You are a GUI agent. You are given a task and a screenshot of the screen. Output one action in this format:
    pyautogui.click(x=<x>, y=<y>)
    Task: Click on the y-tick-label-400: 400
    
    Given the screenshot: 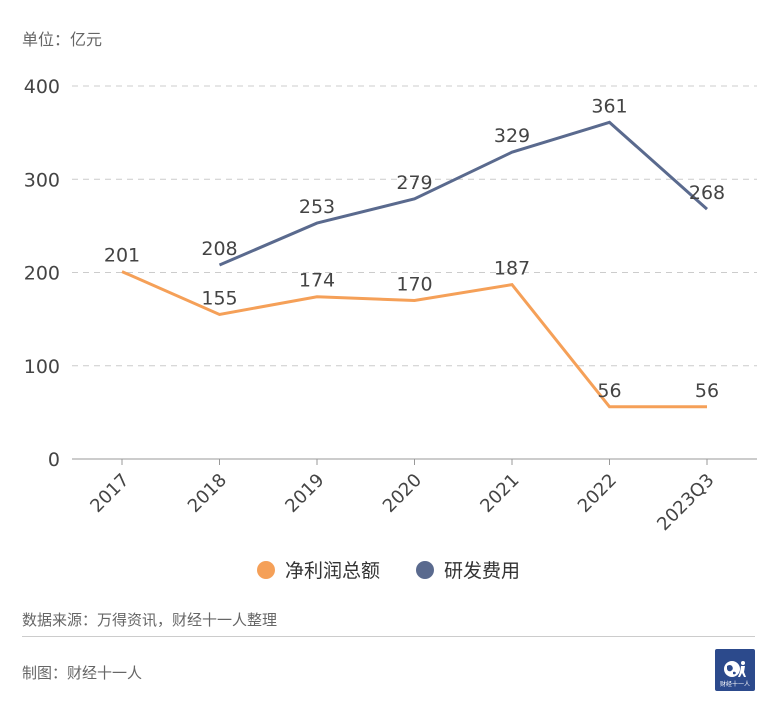 What is the action you would take?
    pyautogui.click(x=42, y=87)
    